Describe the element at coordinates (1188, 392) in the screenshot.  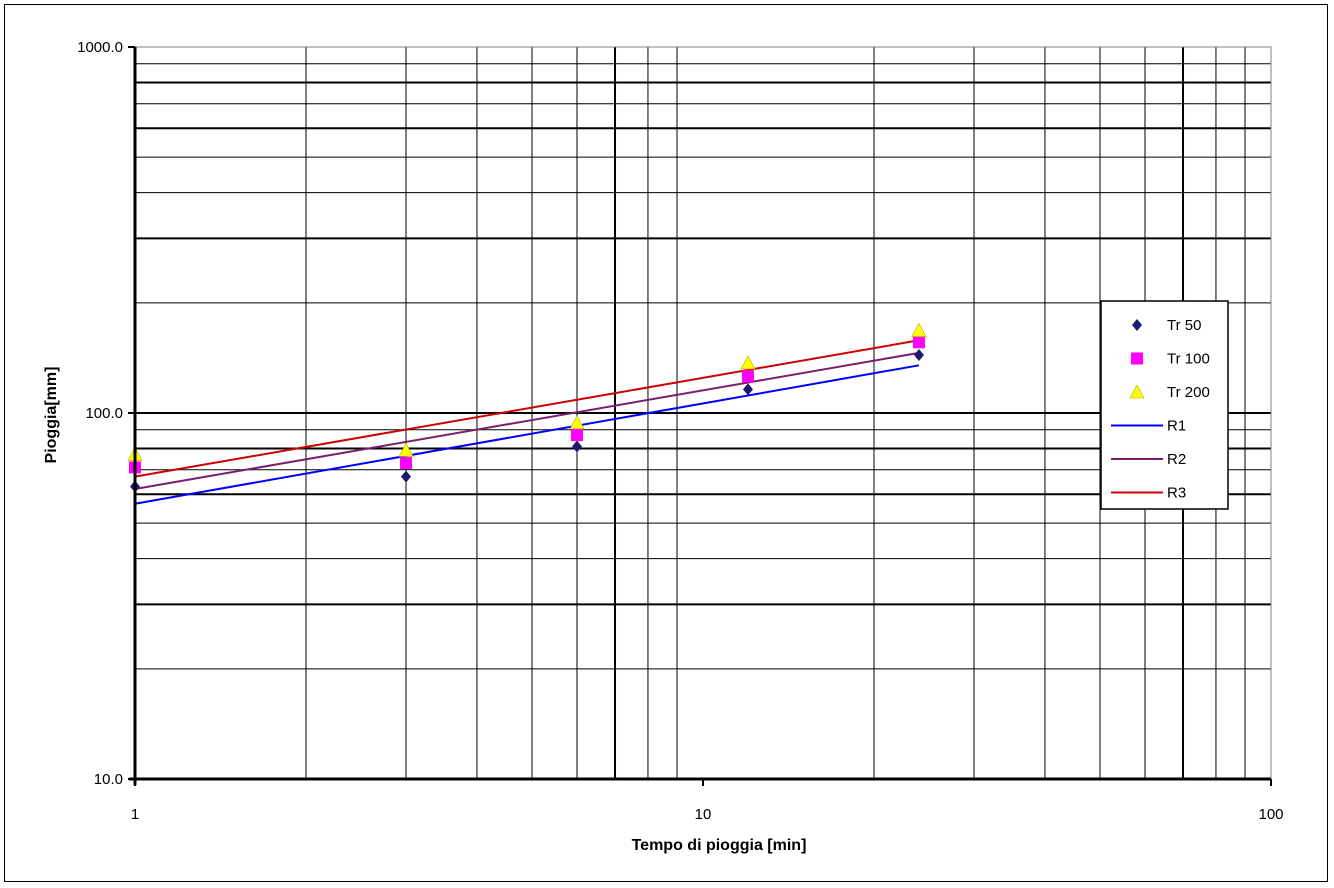
I see `legend-label-tr-200: Tr 200` at that location.